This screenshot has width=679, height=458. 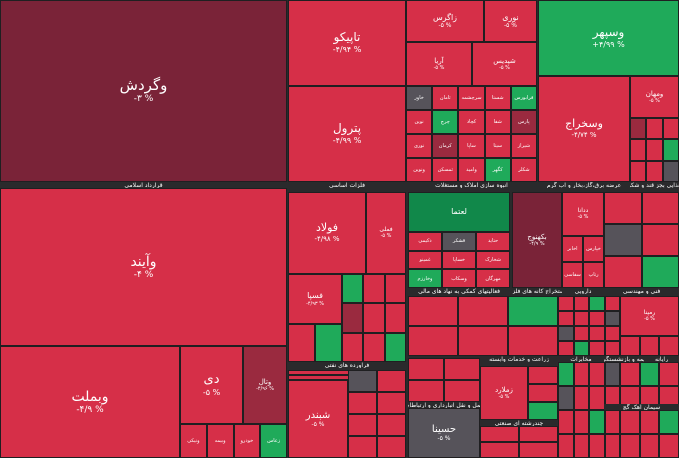 What do you see at coordinates (471, 122) in the screenshot?
I see `small-tile: کچاد` at bounding box center [471, 122].